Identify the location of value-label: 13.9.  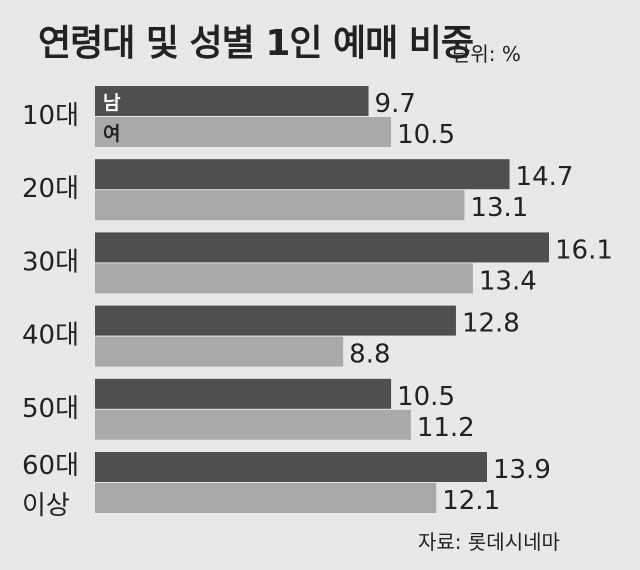
(522, 470).